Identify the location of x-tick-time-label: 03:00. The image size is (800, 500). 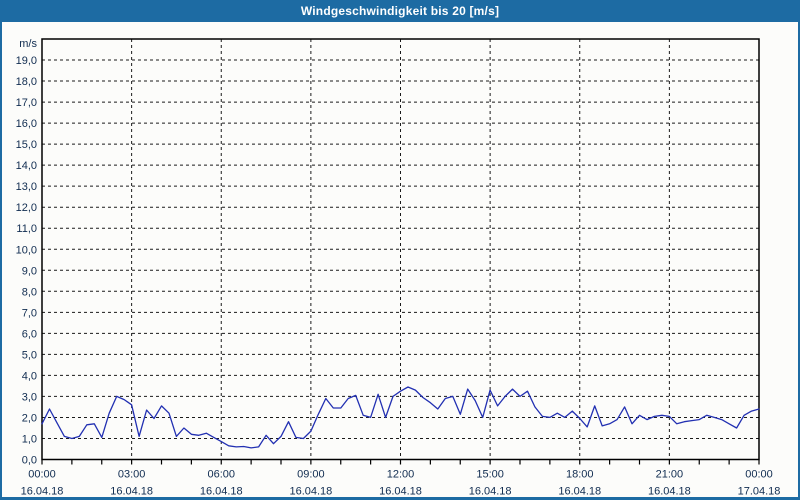
(132, 475).